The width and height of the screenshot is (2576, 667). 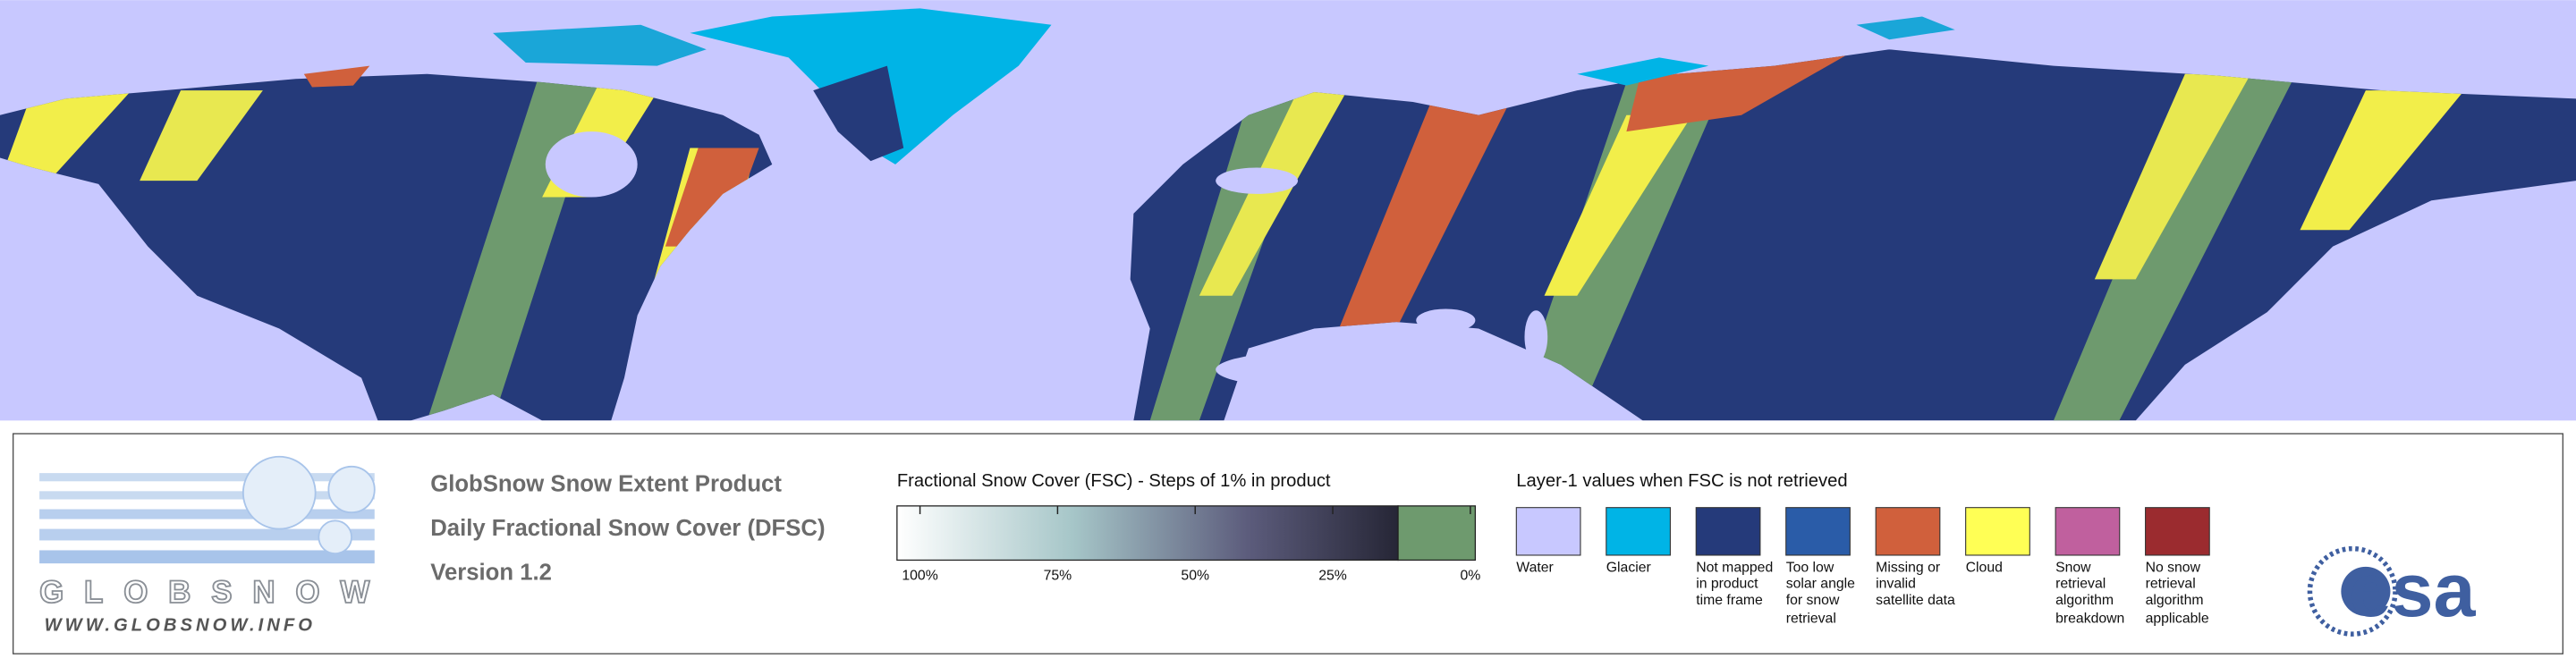 I want to click on legend-label-box: Cloud, so click(x=1984, y=566).